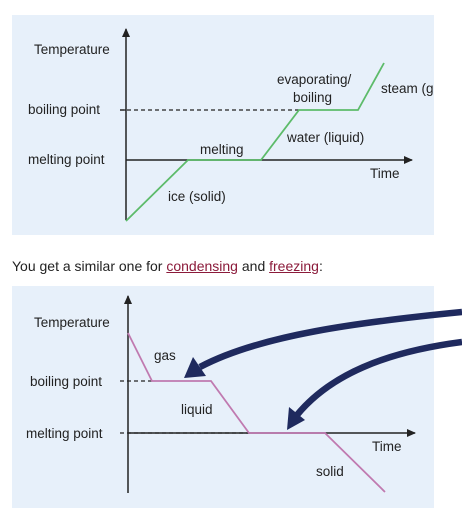 This screenshot has height=522, width=462. What do you see at coordinates (407, 88) in the screenshot?
I see `stage-label-steam: steam (gas)` at bounding box center [407, 88].